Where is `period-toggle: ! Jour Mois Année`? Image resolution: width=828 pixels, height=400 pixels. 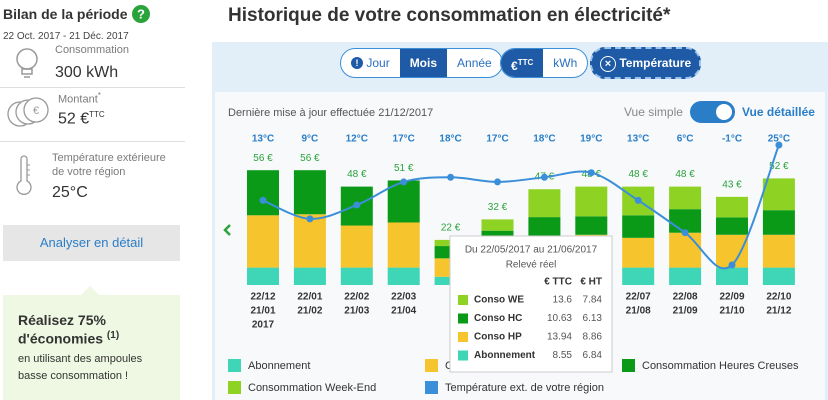 period-toggle: ! Jour Mois Année is located at coordinates (421, 63).